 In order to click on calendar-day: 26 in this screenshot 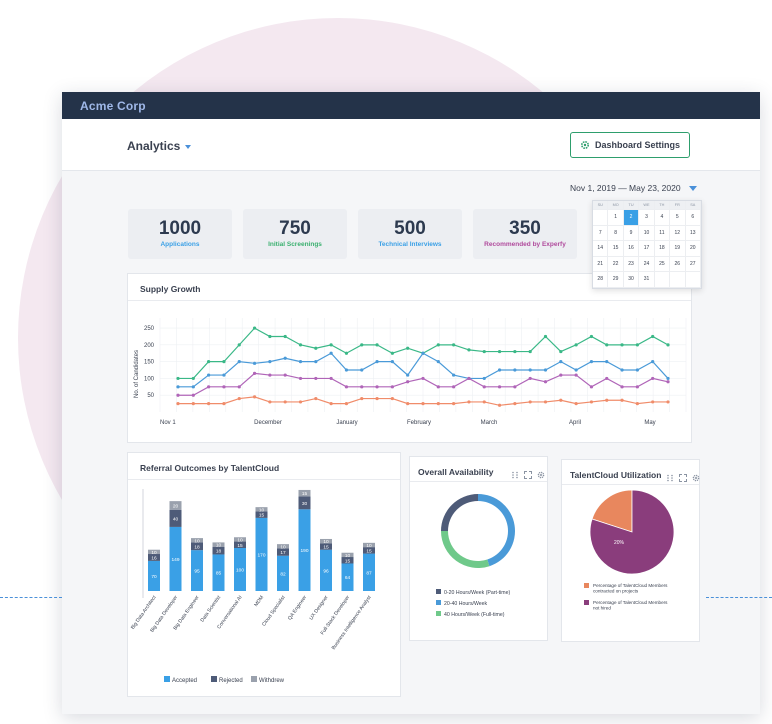, I will do `click(678, 264)`.